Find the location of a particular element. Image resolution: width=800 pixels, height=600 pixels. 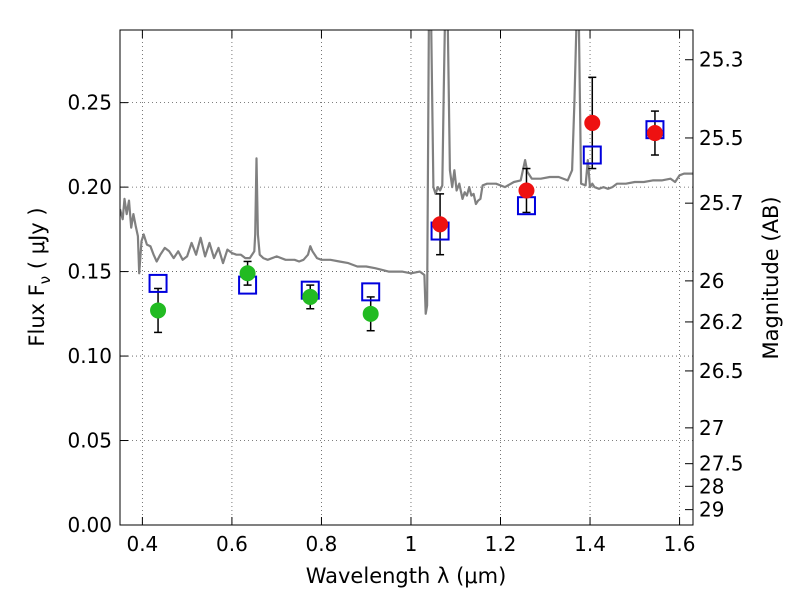

y2-tick-label: 28 is located at coordinates (711, 486).